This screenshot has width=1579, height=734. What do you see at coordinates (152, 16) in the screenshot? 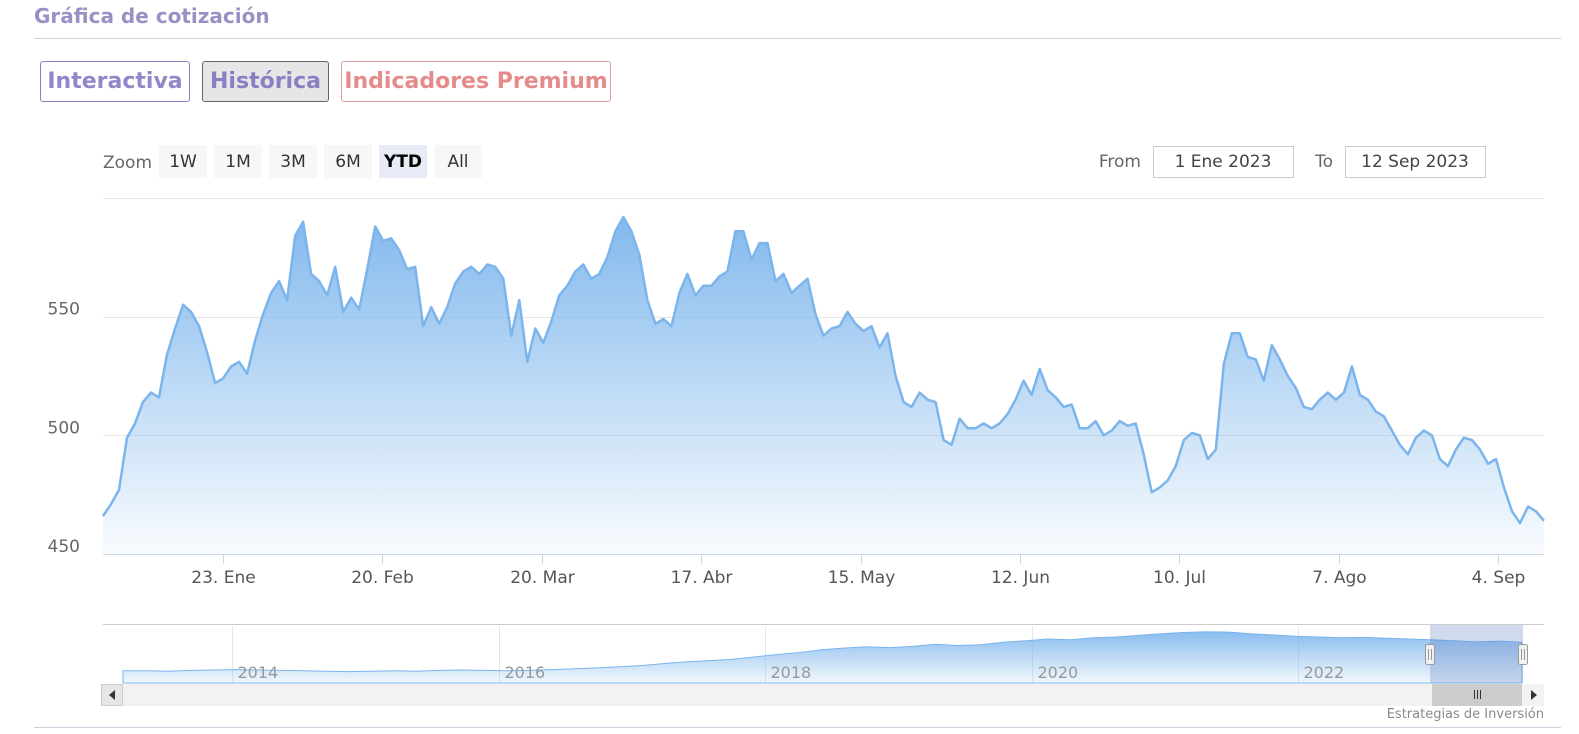
I see `section-title: Gráfica de cotización` at bounding box center [152, 16].